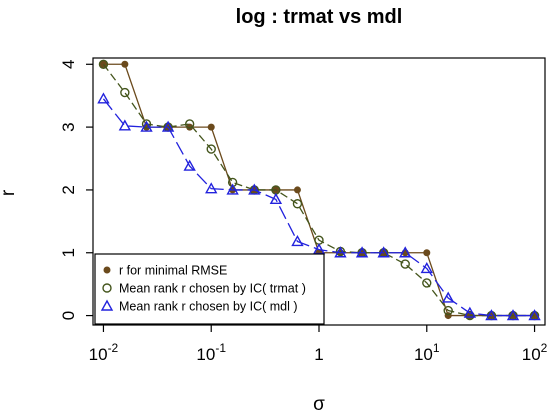 This screenshot has height=418, width=550. I want to click on y-tick-label: 0, so click(68, 315).